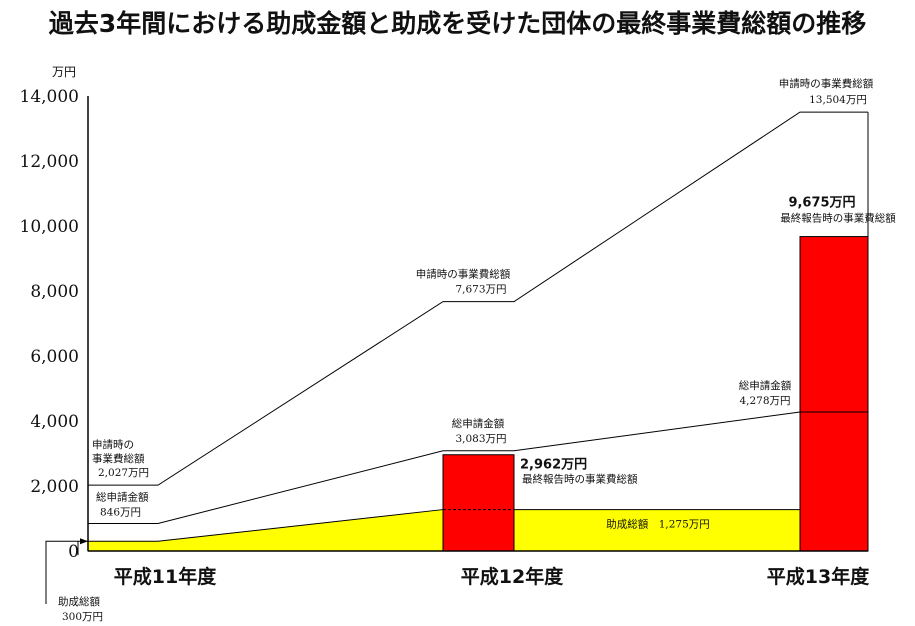 This screenshot has height=626, width=915. I want to click on subsidy-total-label: 助成総額 1,275万円, so click(658, 524).